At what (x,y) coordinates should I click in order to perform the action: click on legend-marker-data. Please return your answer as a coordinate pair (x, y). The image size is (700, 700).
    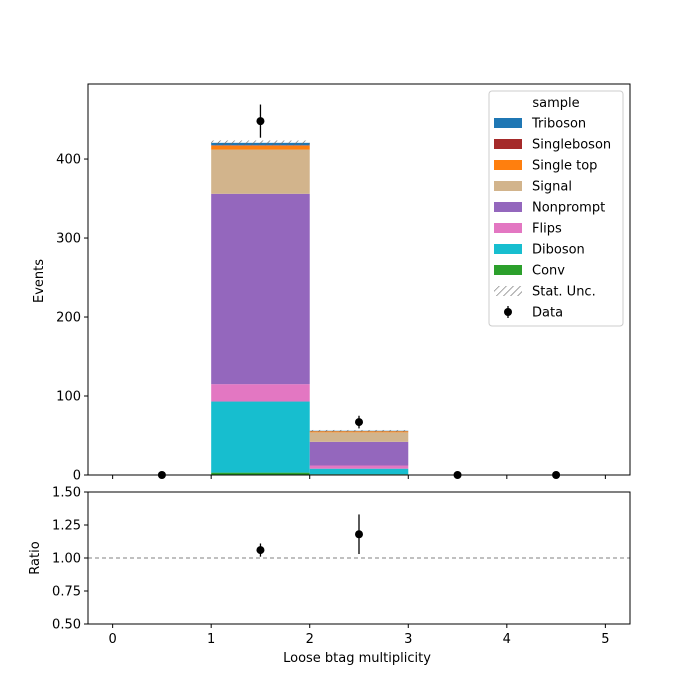
    Looking at the image, I should click on (508, 312).